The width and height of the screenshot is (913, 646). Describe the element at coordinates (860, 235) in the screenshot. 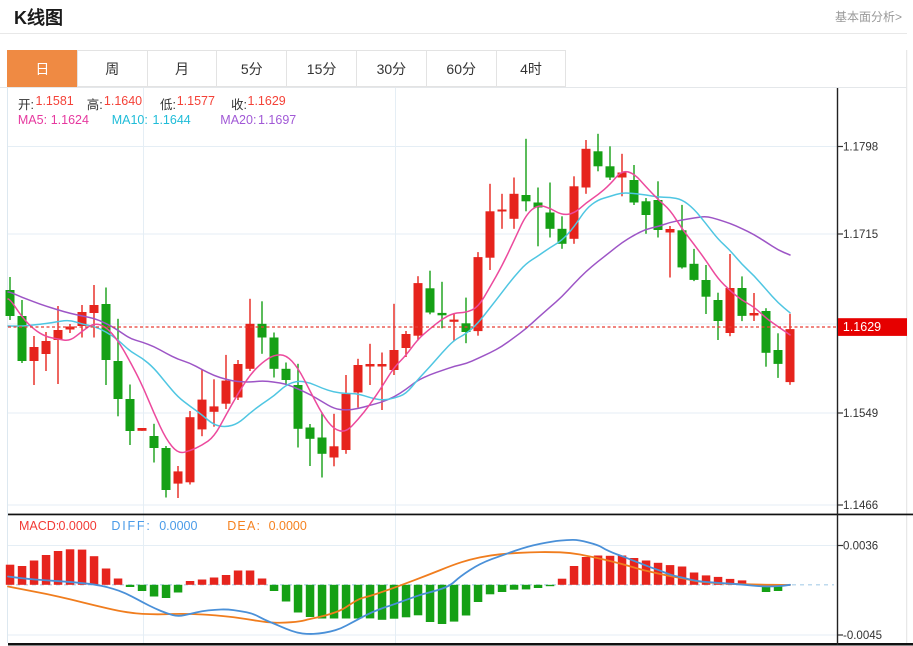

I see `svg-text: 1.1715` at that location.